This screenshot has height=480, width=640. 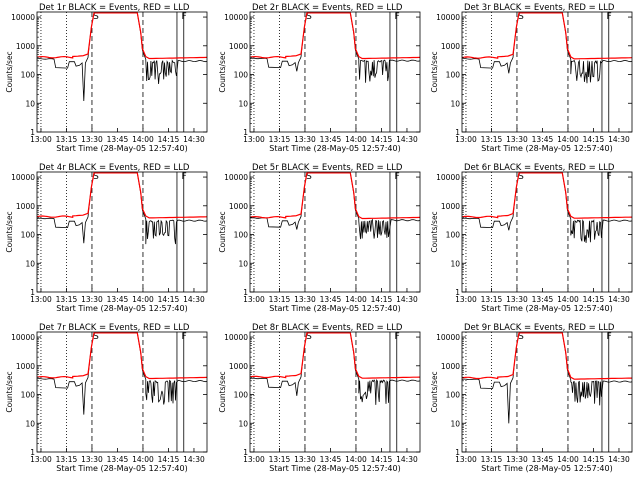 What do you see at coordinates (327, 8) in the screenshot?
I see `panel-title: Det 2r BLACK = Events, RED = LLD` at bounding box center [327, 8].